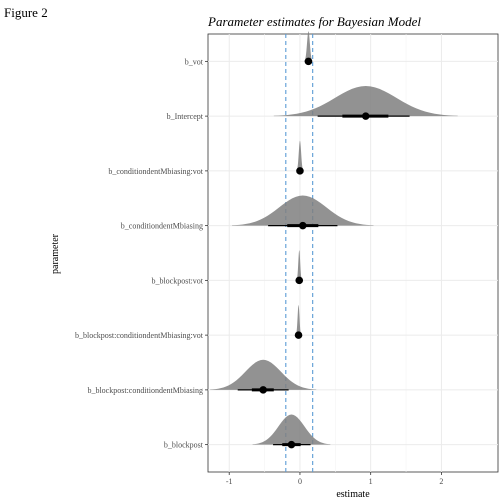 Image resolution: width=504 pixels, height=504 pixels. What do you see at coordinates (177, 280) in the screenshot?
I see `y-tick-label: b_blockpost:vot` at bounding box center [177, 280].